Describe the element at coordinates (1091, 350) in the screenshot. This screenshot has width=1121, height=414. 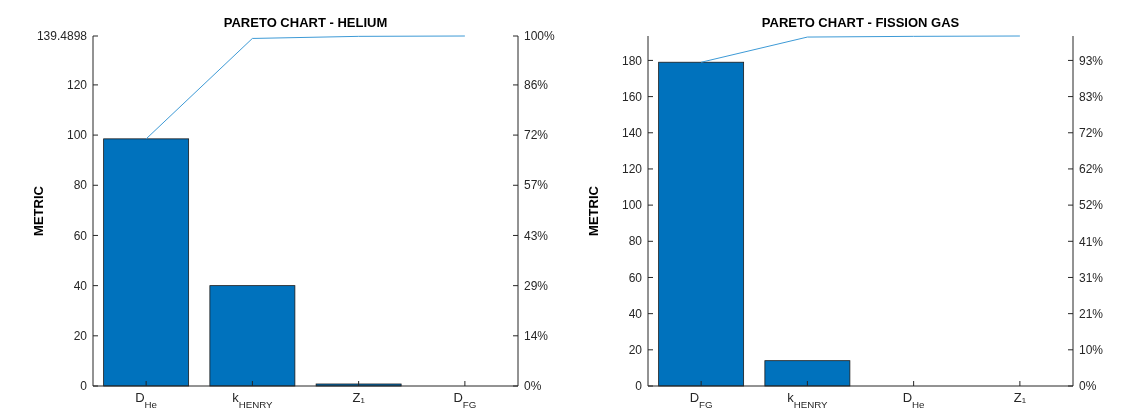
I see `y2-tick-label: 10%` at that location.